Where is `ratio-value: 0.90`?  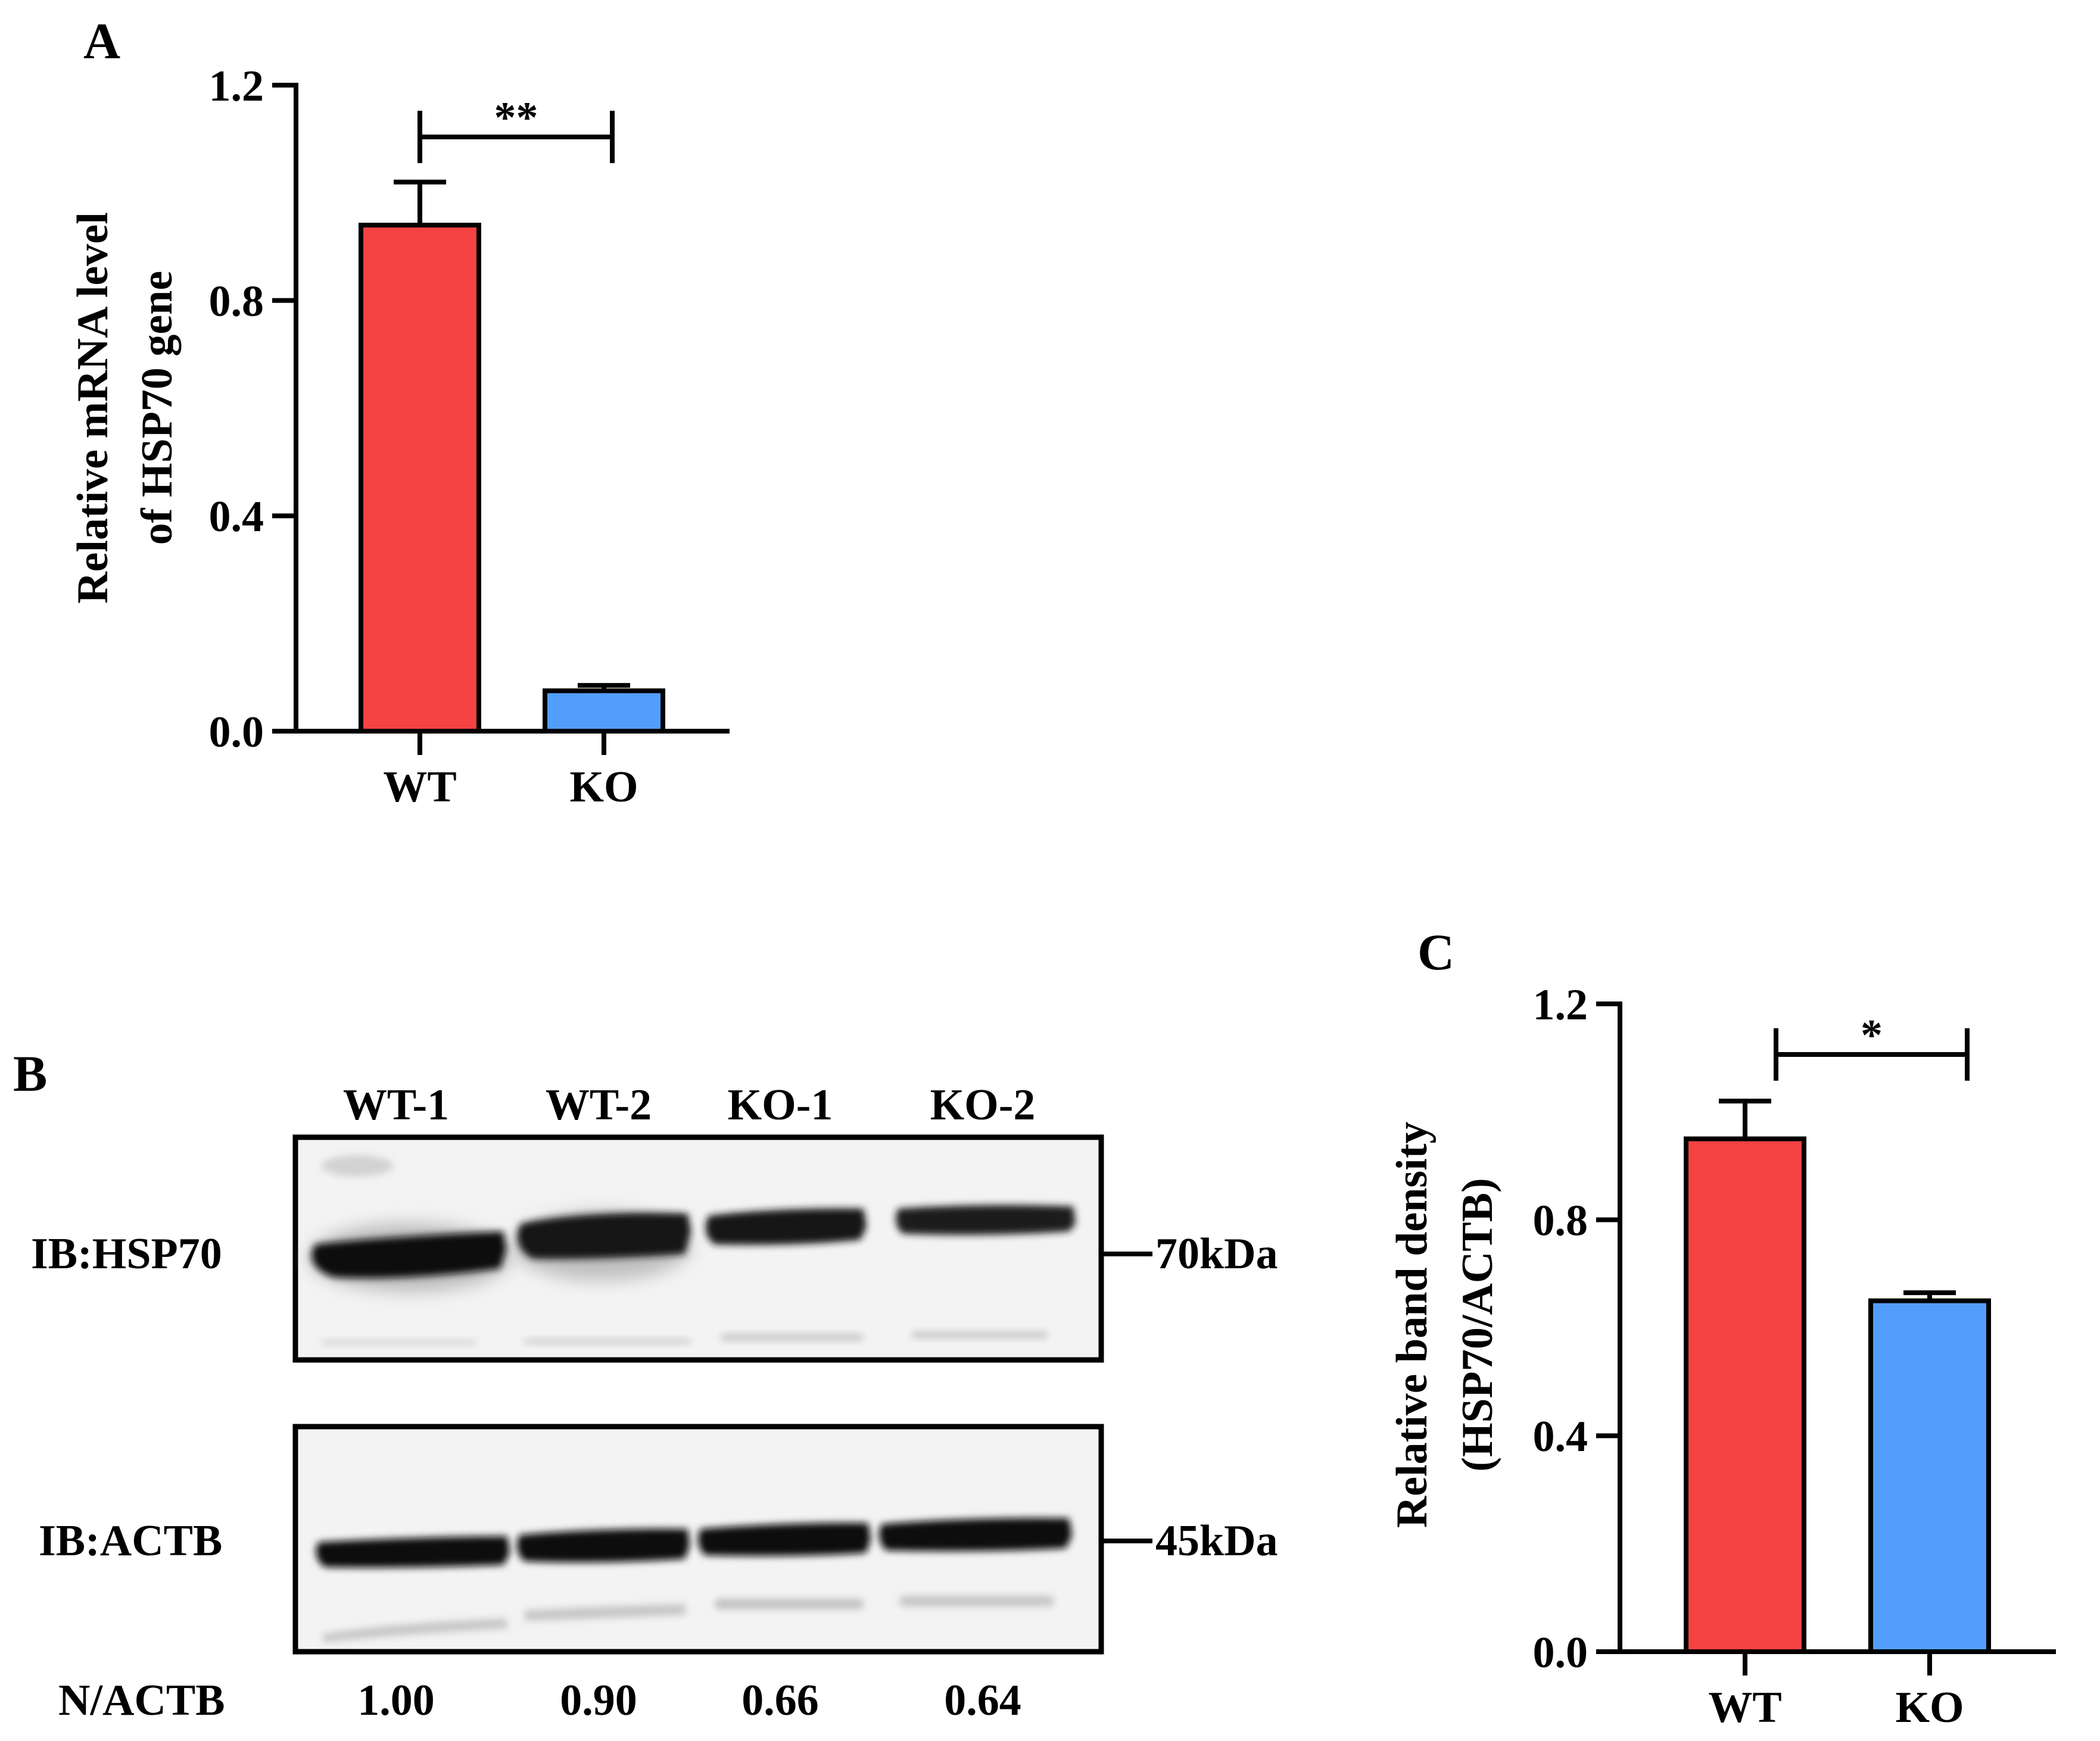 ratio-value: 0.90 is located at coordinates (599, 1700).